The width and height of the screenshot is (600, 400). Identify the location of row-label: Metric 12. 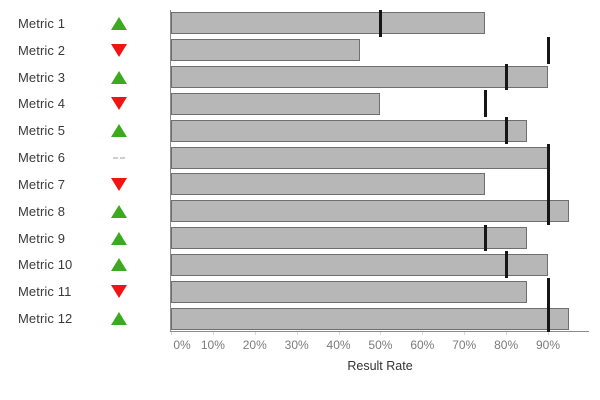
(45, 319).